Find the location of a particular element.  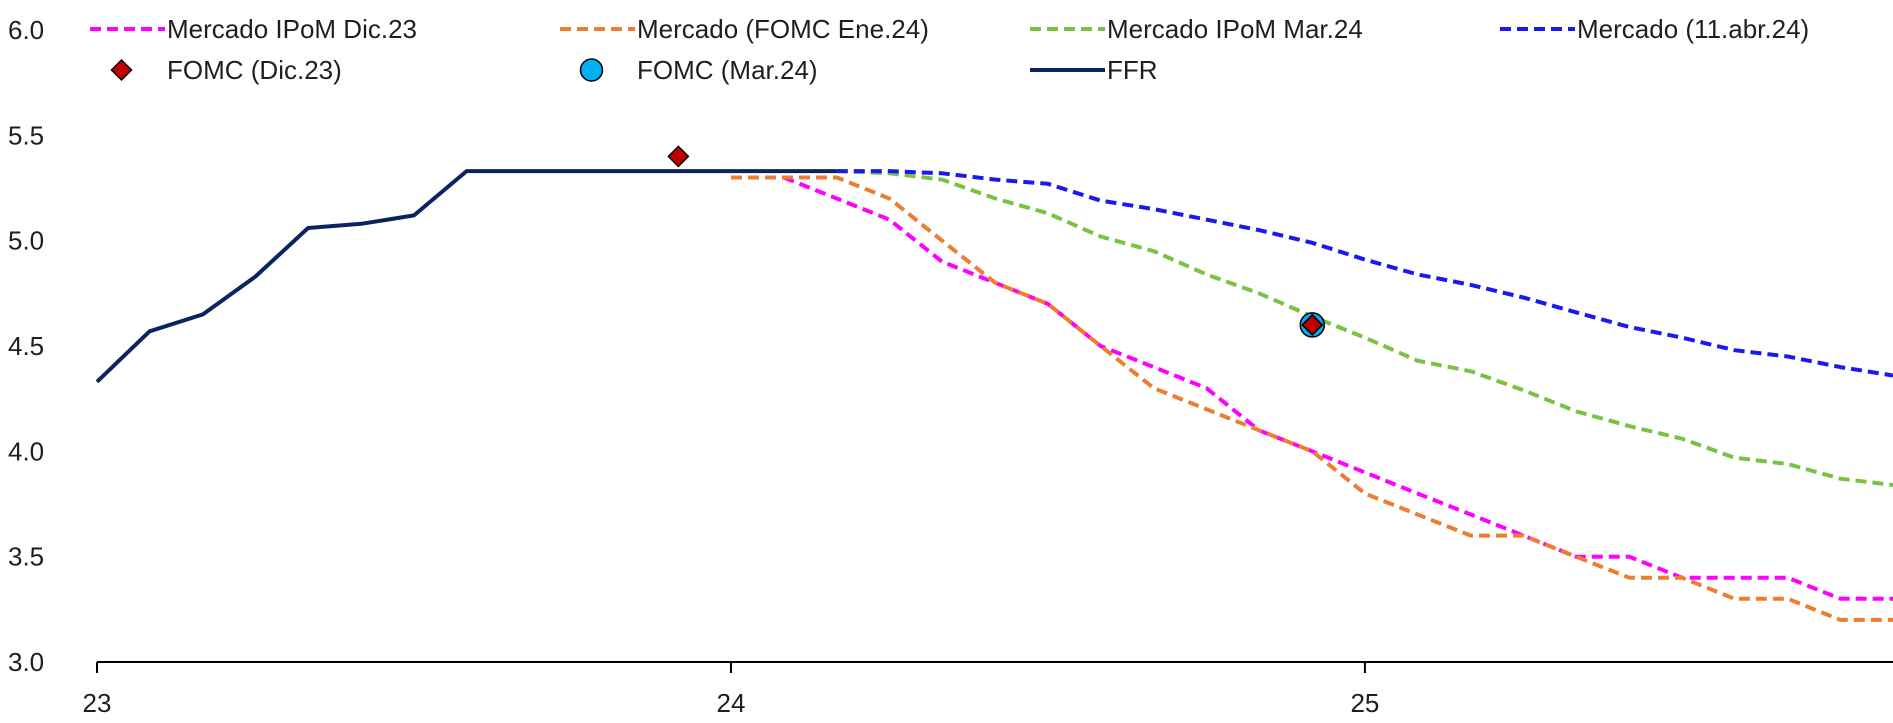

y-axis: 3.0 3.5 4.0 4.5 5.0 5.5 6.0 is located at coordinates (26, 346).